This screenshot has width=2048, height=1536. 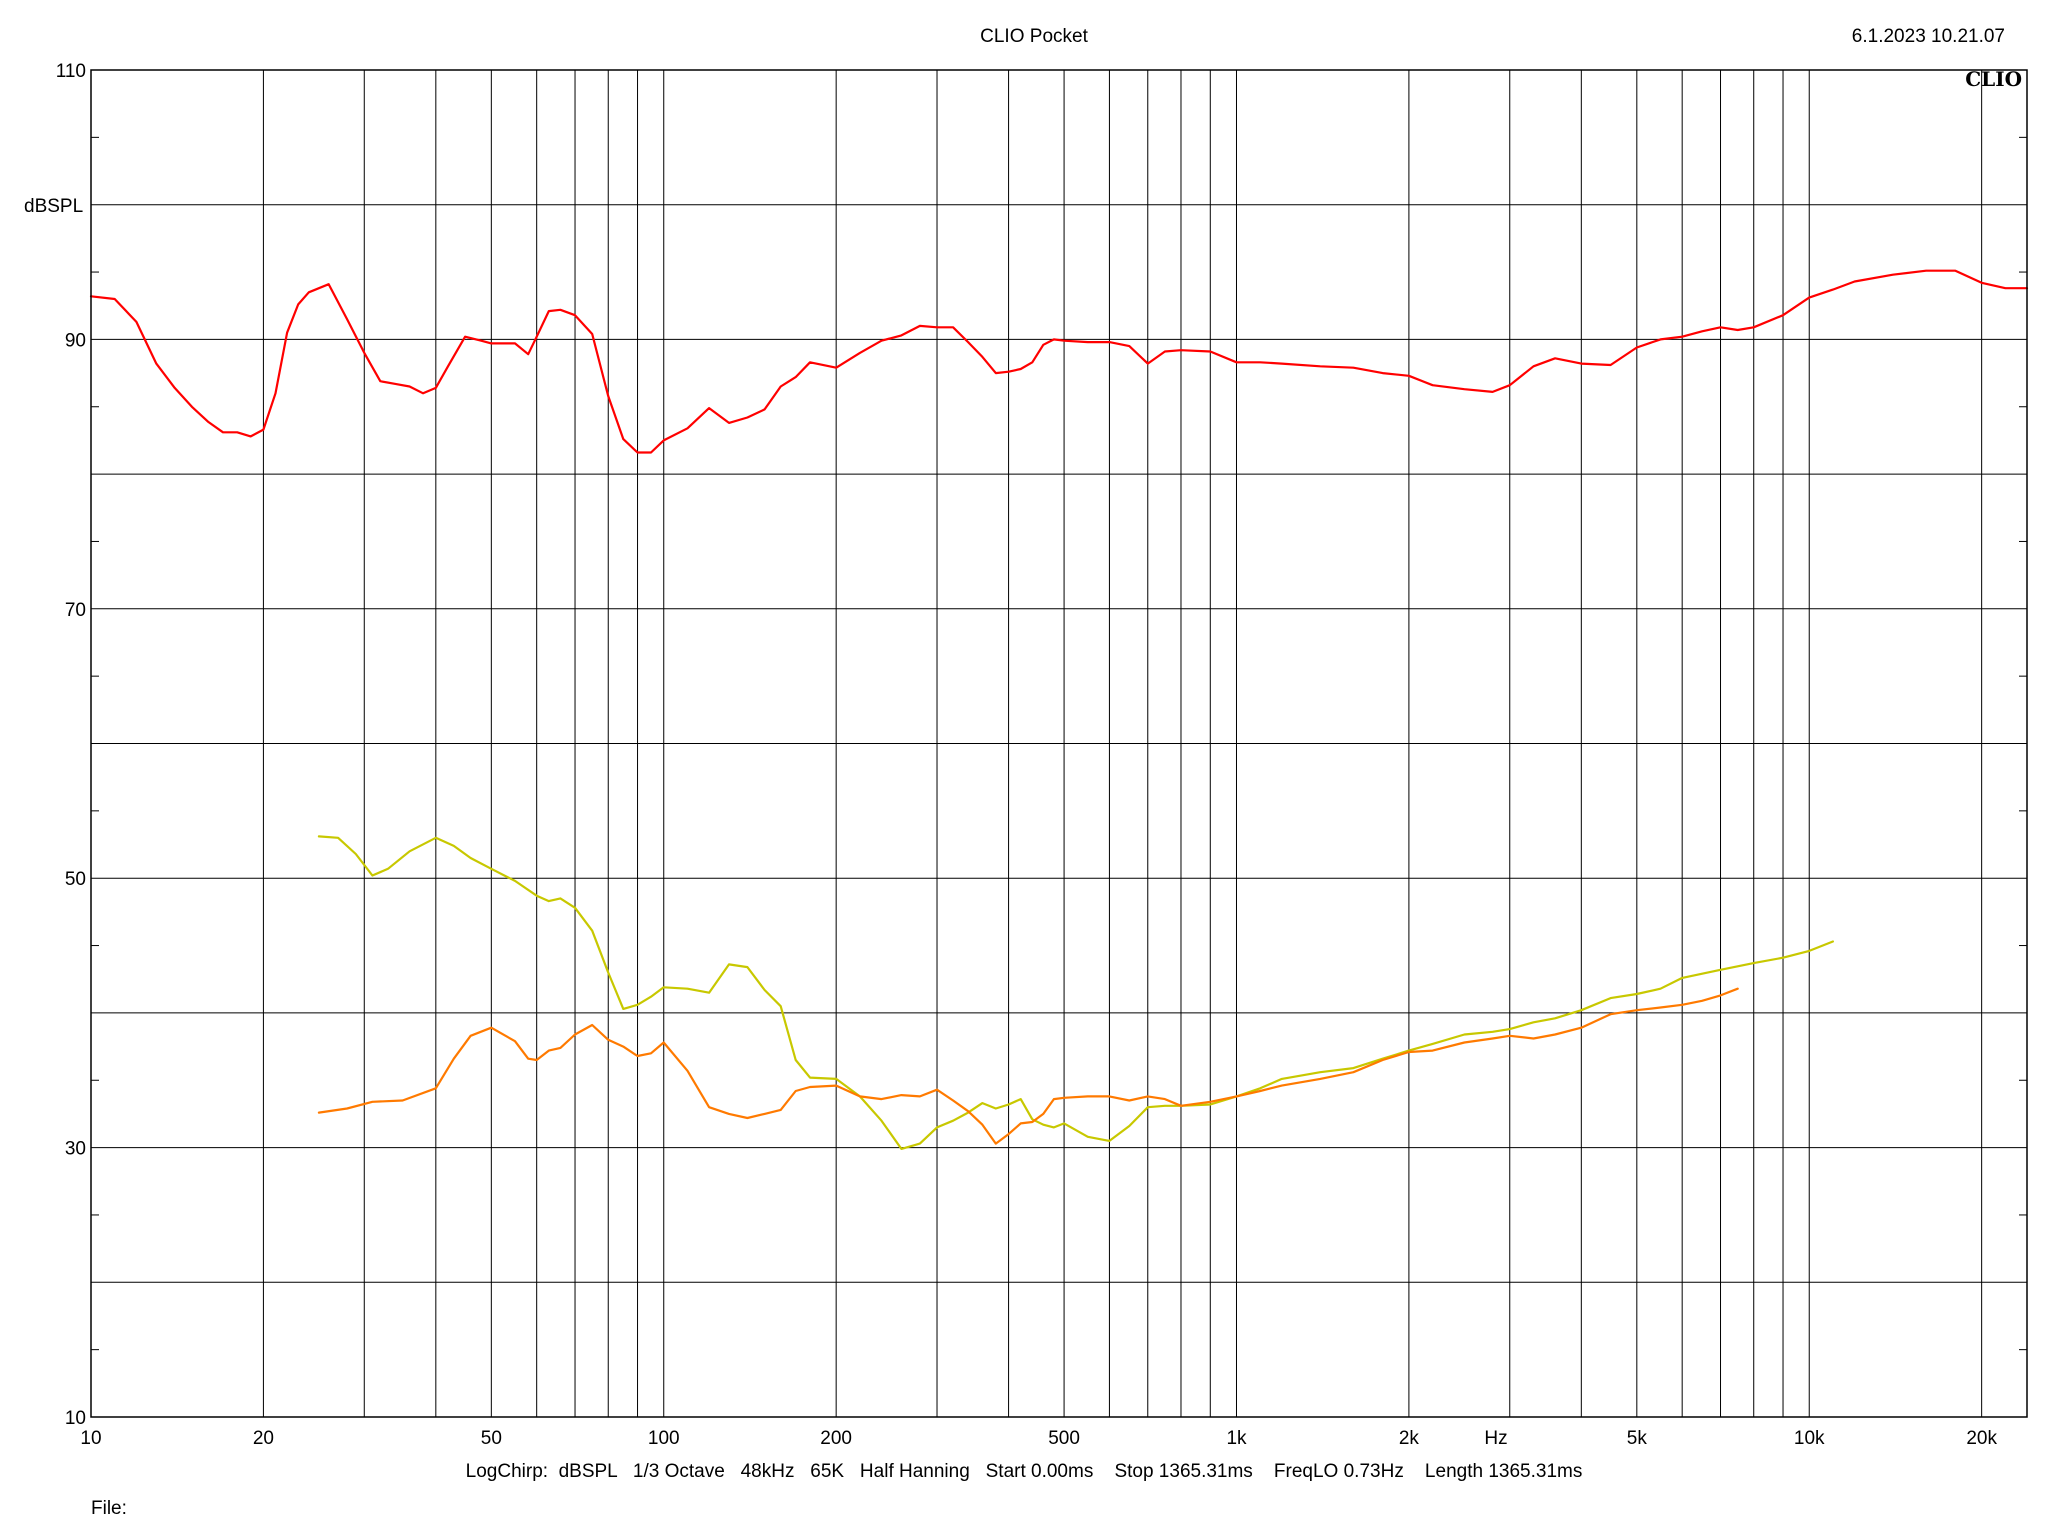 I want to click on x-tick-label: 100, so click(x=664, y=1438).